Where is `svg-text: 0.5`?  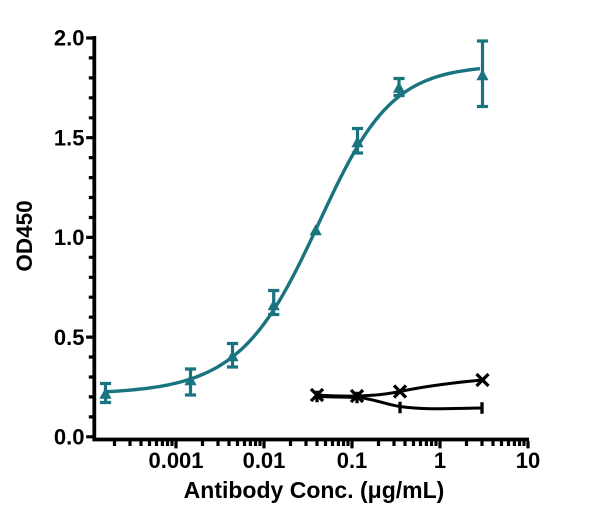
svg-text: 0.5 is located at coordinates (69, 337).